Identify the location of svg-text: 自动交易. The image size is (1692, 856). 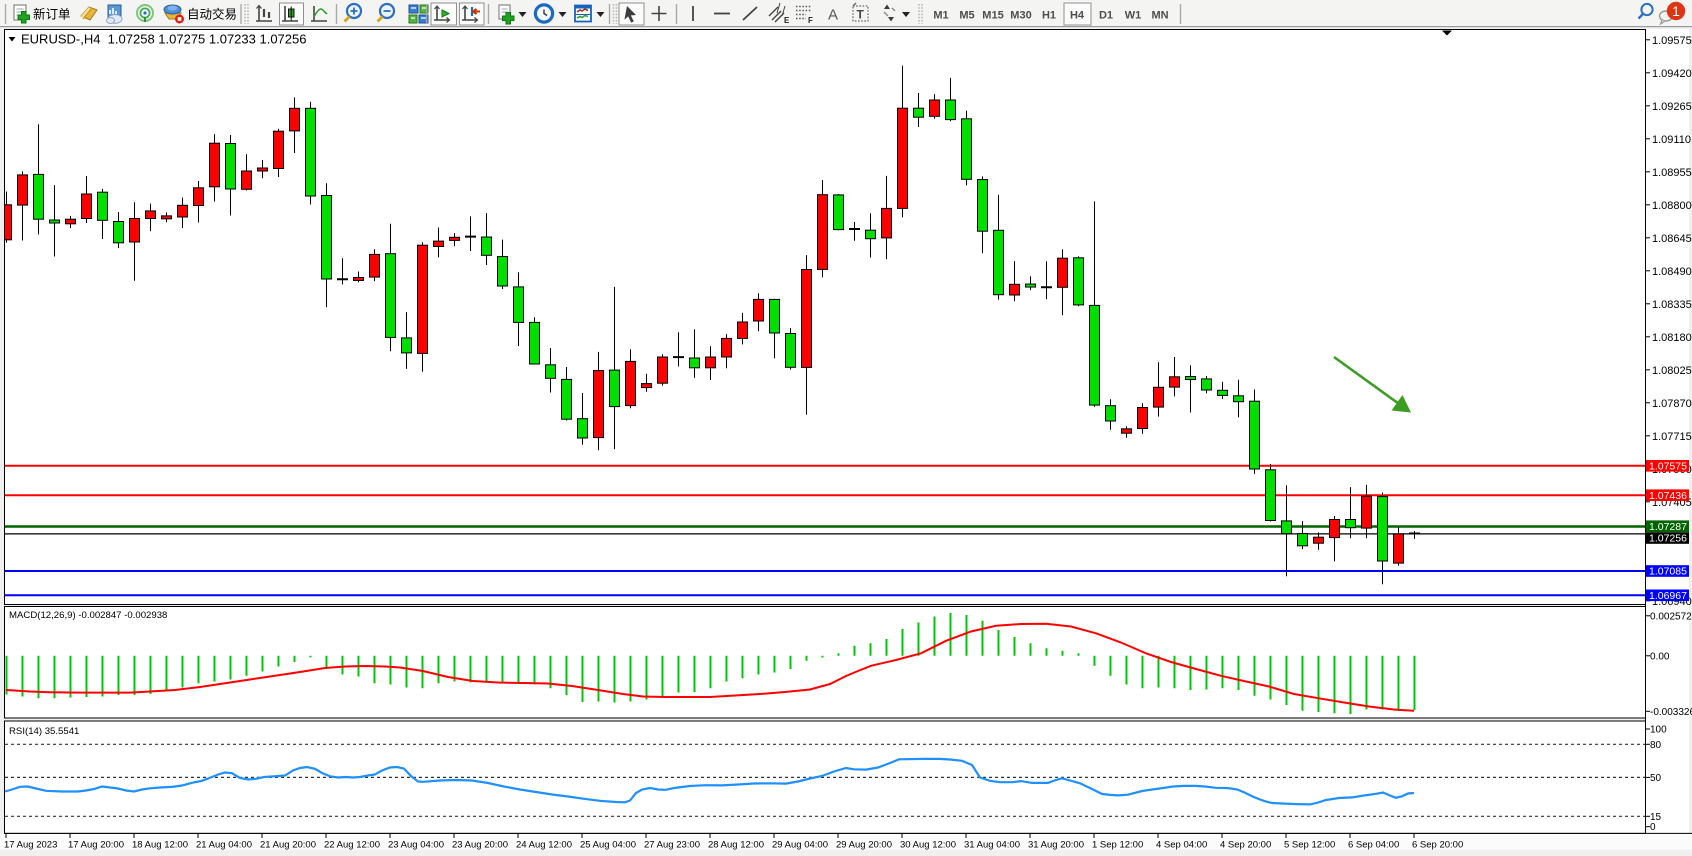
(212, 14).